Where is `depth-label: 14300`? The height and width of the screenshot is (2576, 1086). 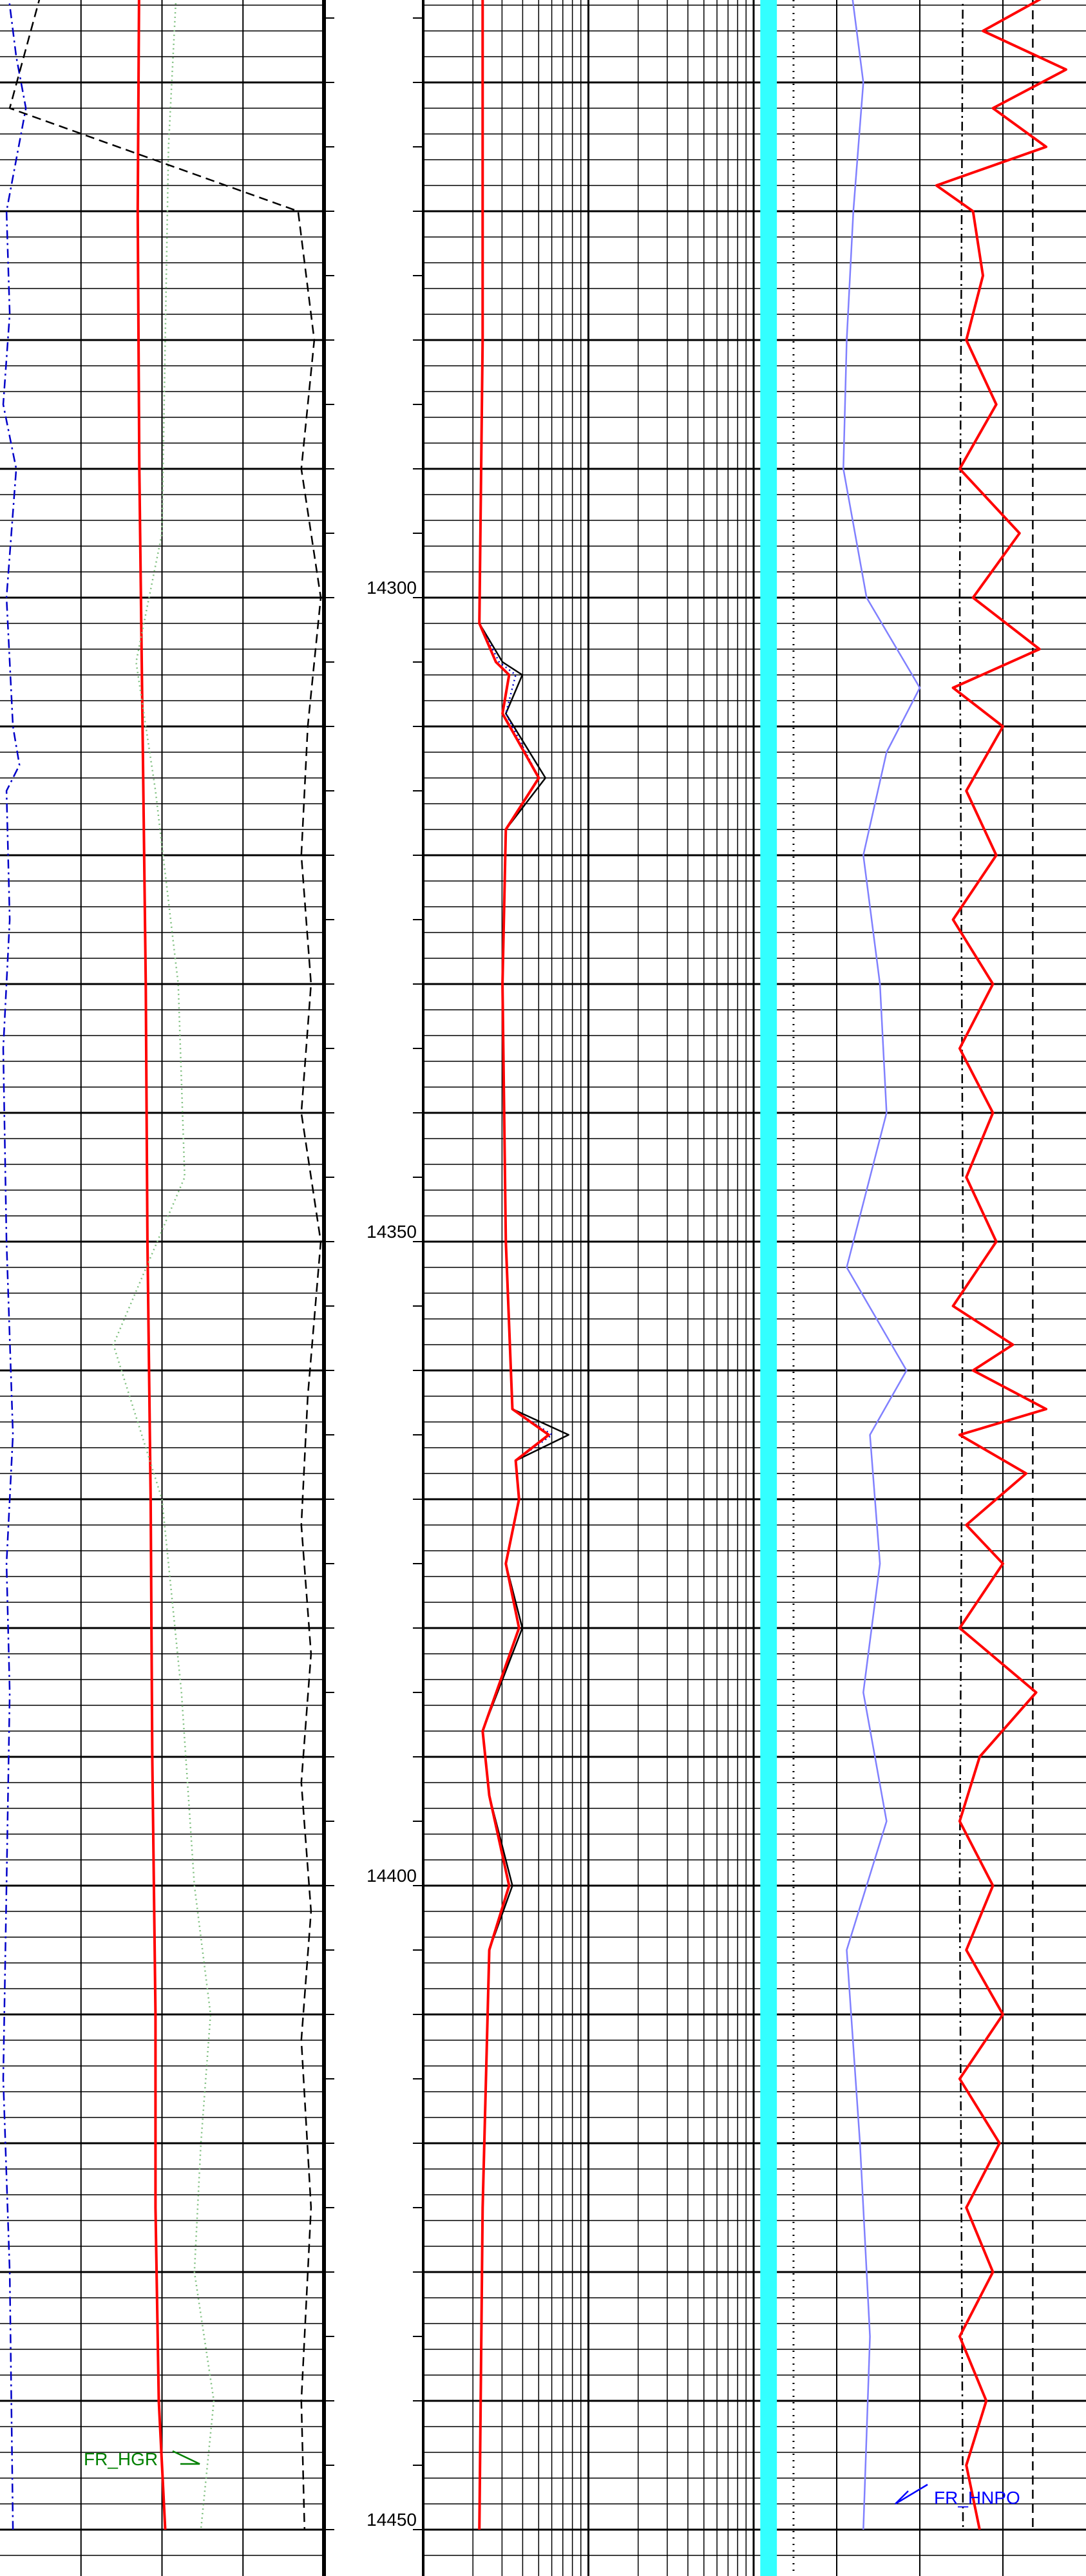
depth-label: 14300 is located at coordinates (392, 588).